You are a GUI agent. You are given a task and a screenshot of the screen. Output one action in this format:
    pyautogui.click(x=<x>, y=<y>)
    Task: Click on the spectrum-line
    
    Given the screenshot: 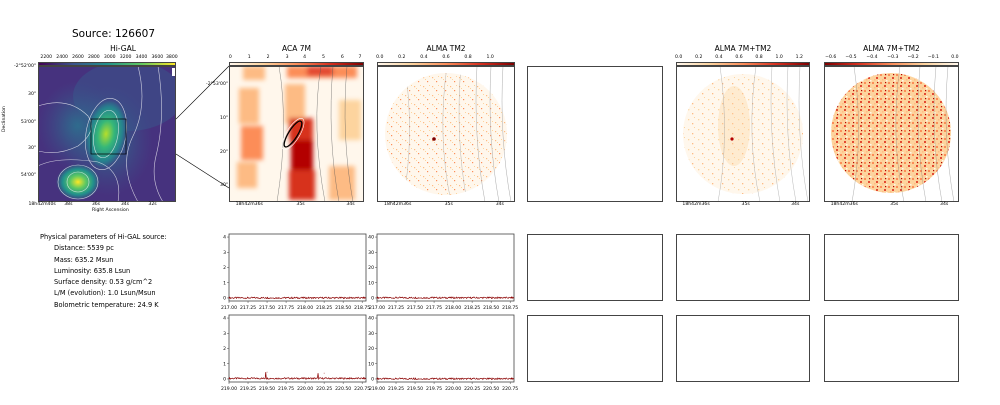 What is the action you would take?
    pyautogui.click(x=445, y=379)
    